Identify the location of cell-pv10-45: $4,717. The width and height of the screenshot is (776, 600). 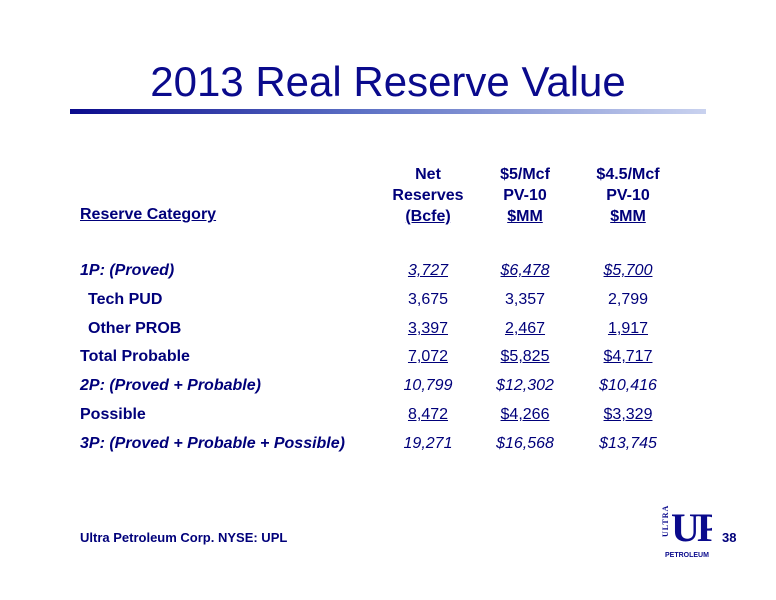
(628, 356).